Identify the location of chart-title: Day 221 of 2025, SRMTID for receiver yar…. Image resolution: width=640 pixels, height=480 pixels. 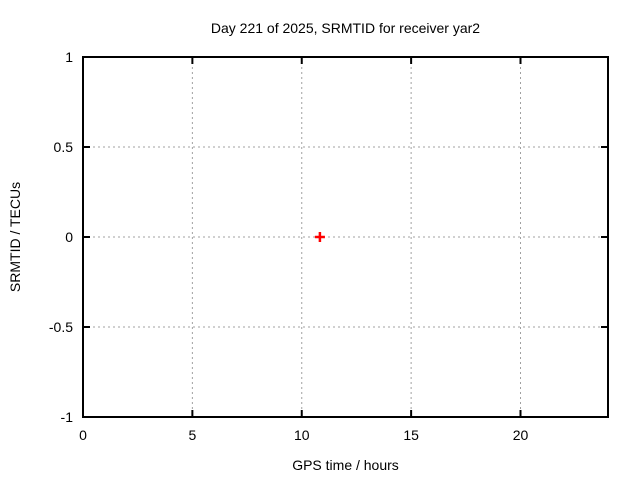
(345, 28).